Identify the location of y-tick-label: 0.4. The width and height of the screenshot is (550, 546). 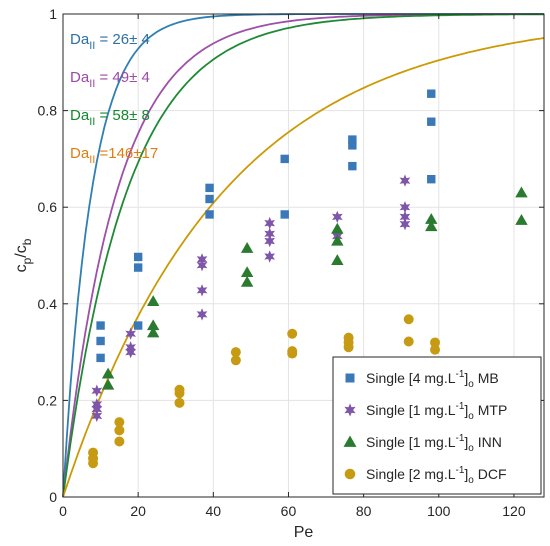
(48, 304).